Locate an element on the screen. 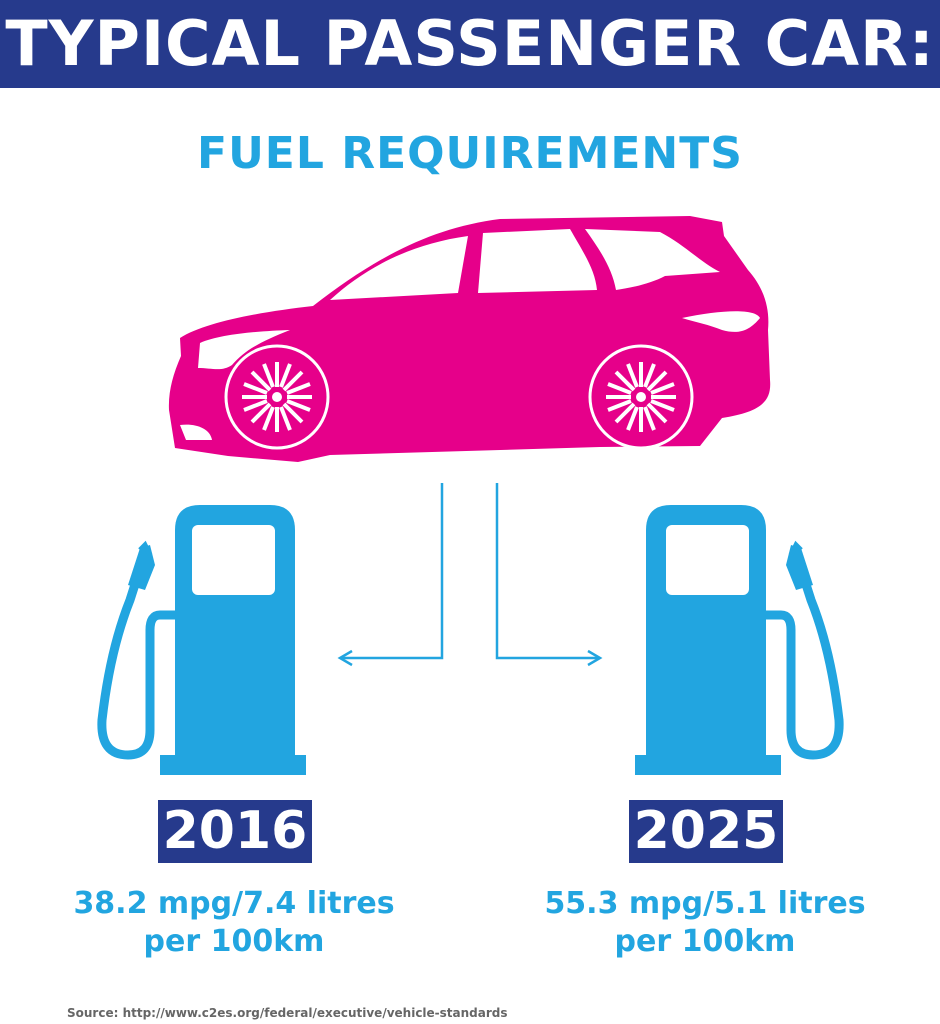 Image resolution: width=940 pixels, height=1024 pixels. fuel-value-line1: 38.2 mpg/7.4 litres is located at coordinates (234, 903).